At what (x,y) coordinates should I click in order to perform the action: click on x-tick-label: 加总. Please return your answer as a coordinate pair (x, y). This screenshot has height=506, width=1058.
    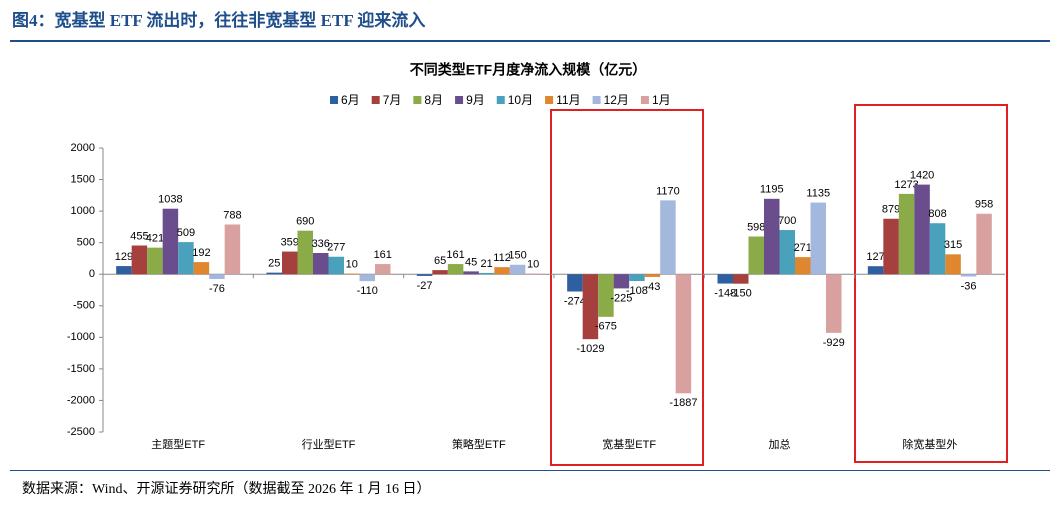
    Looking at the image, I should click on (780, 444).